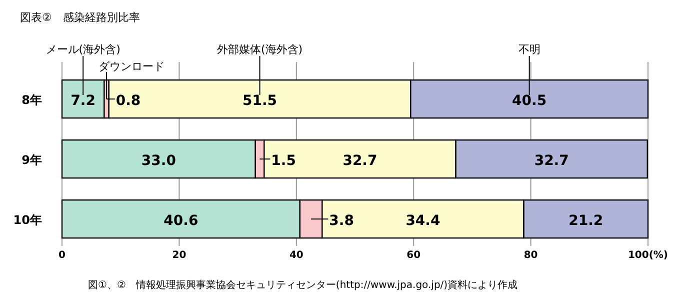 Image resolution: width=695 pixels, height=300 pixels. What do you see at coordinates (32, 160) in the screenshot?
I see `y-tick-label: 9年` at bounding box center [32, 160].